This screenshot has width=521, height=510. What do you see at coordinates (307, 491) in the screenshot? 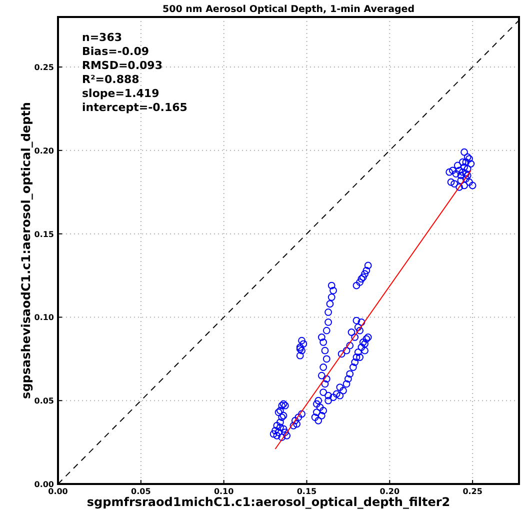
I see `x-tick-label: 0.15` at bounding box center [307, 491].